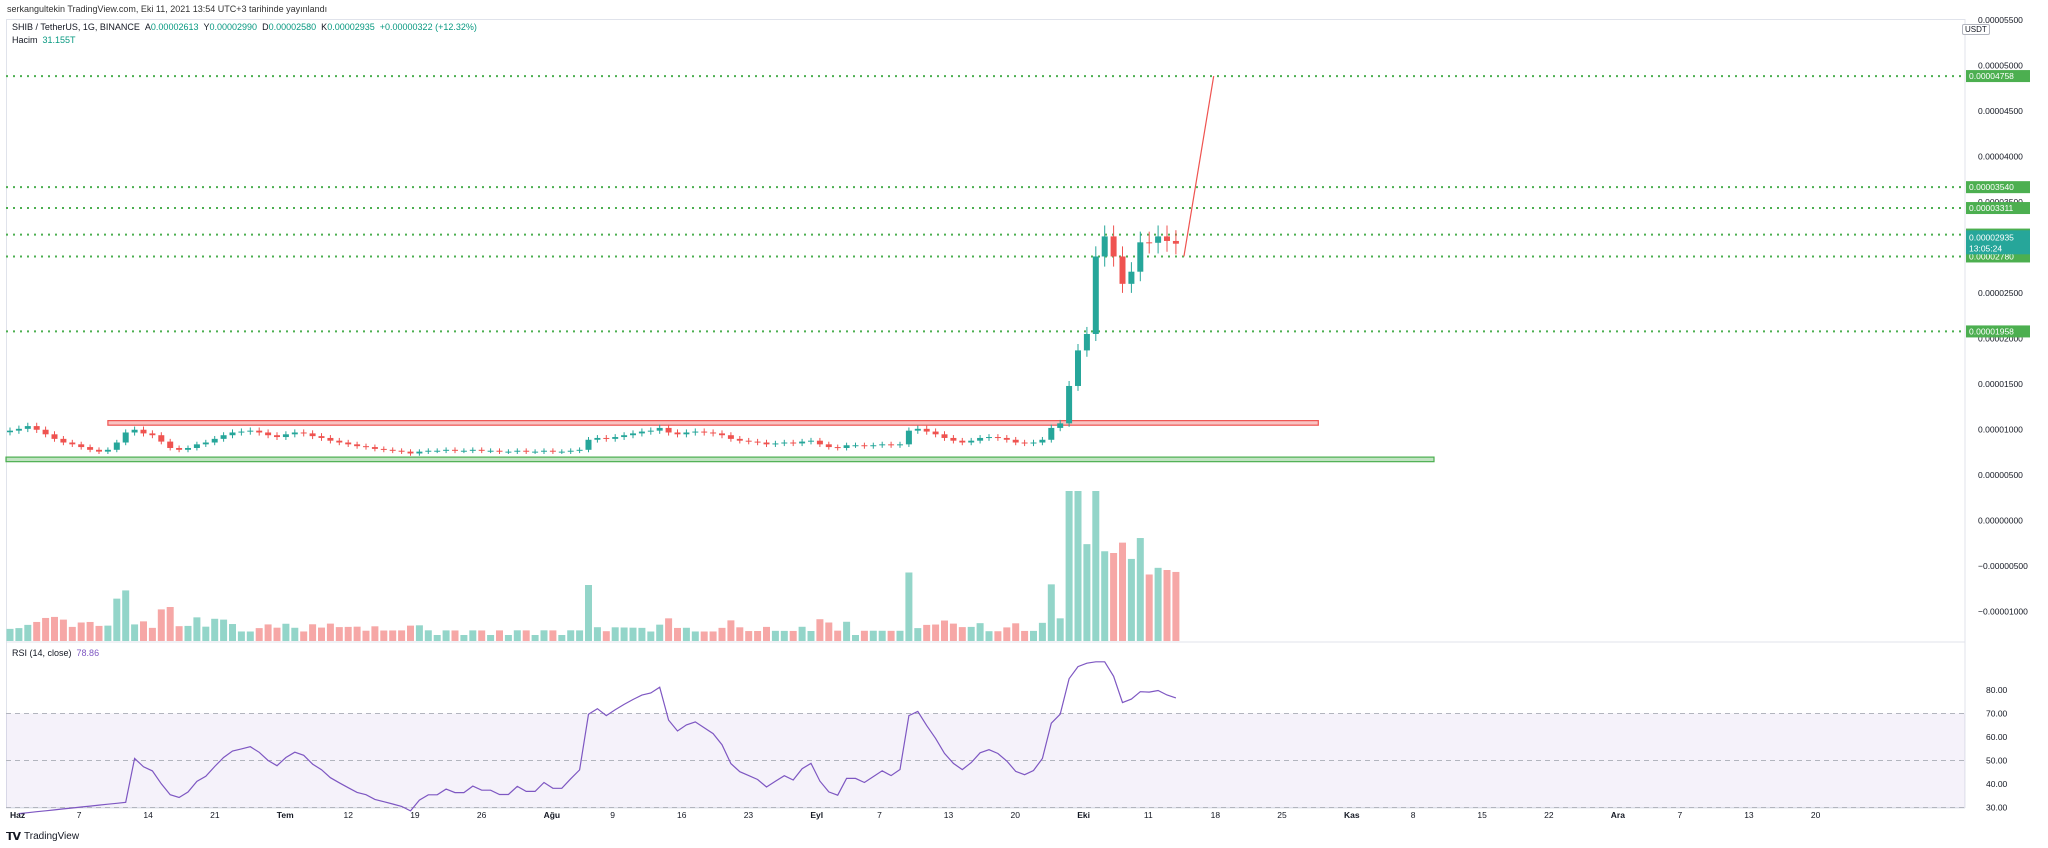 Image resolution: width=2048 pixels, height=848 pixels. What do you see at coordinates (1997, 714) in the screenshot?
I see `rsi-tick-label: 70.00` at bounding box center [1997, 714].